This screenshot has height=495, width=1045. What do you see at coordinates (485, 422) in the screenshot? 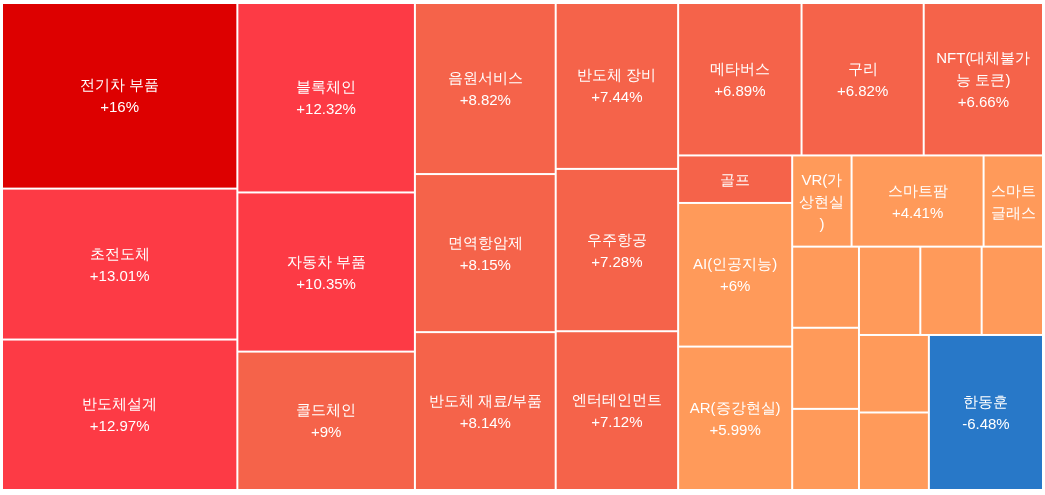
I see `data-label: +8.14%` at bounding box center [485, 422].